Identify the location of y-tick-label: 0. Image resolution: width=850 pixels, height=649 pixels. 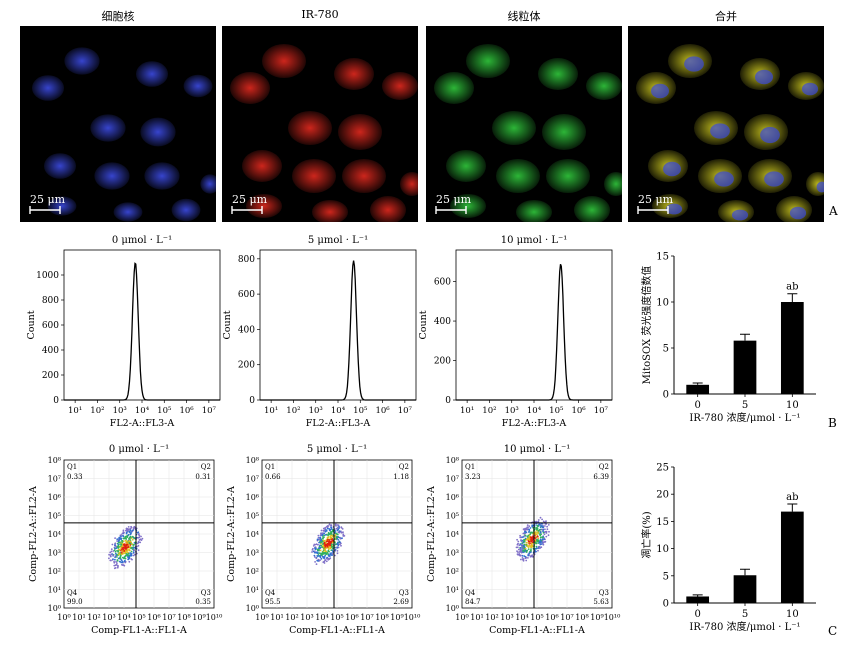
(56, 401).